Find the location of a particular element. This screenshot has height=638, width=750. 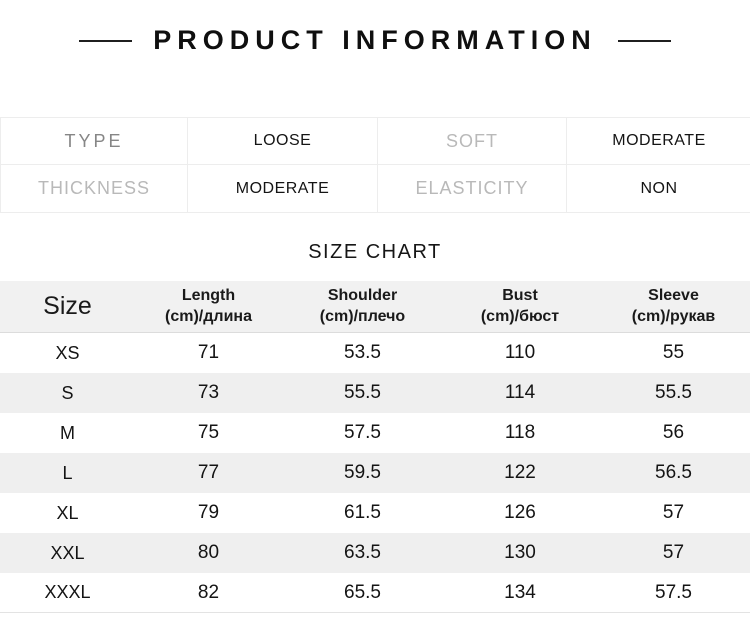

size-cell: M is located at coordinates (67, 432).